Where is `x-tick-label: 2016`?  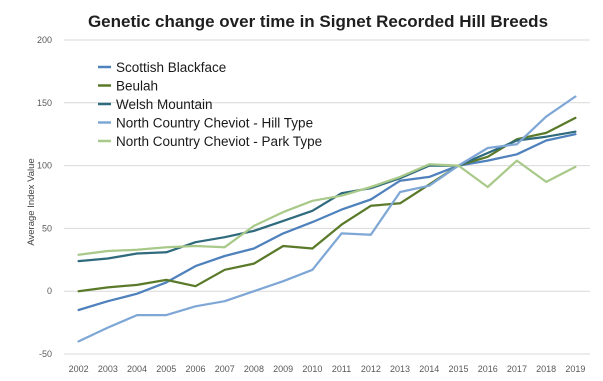
x-tick-label: 2016 is located at coordinates (488, 369).